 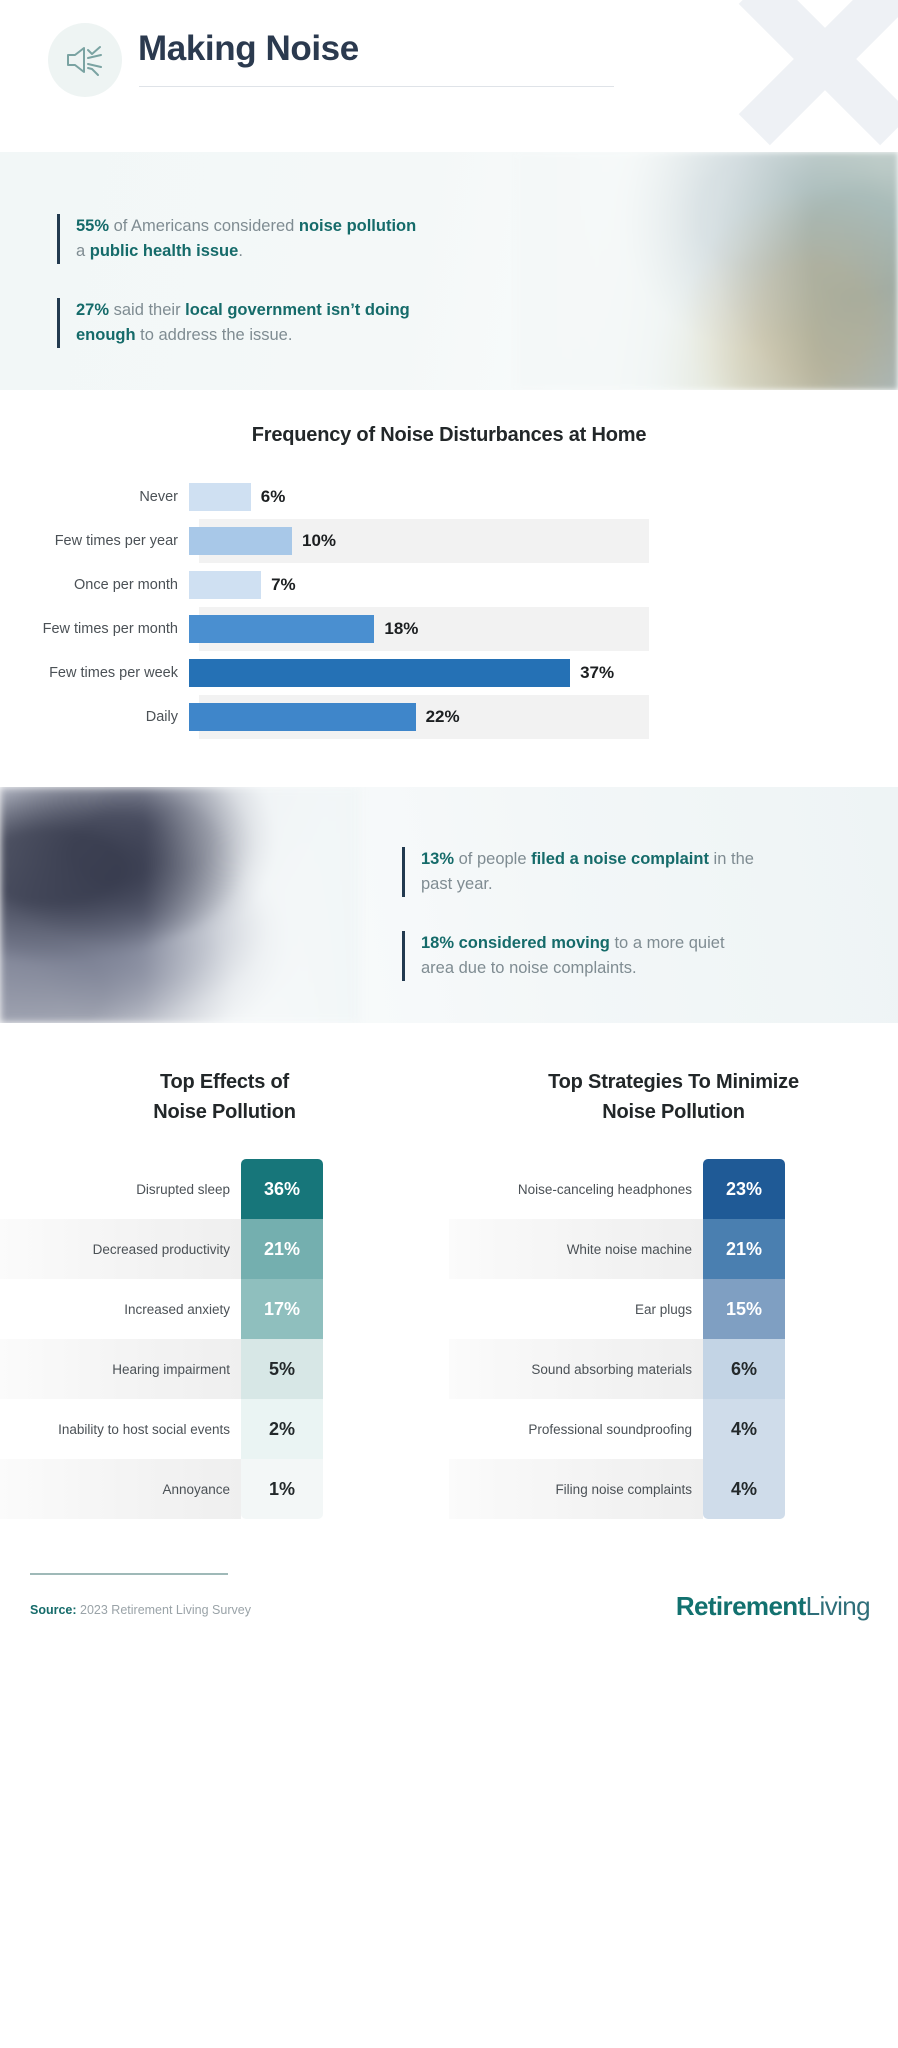 What do you see at coordinates (744, 1249) in the screenshot?
I see `table-row-value: 21%` at bounding box center [744, 1249].